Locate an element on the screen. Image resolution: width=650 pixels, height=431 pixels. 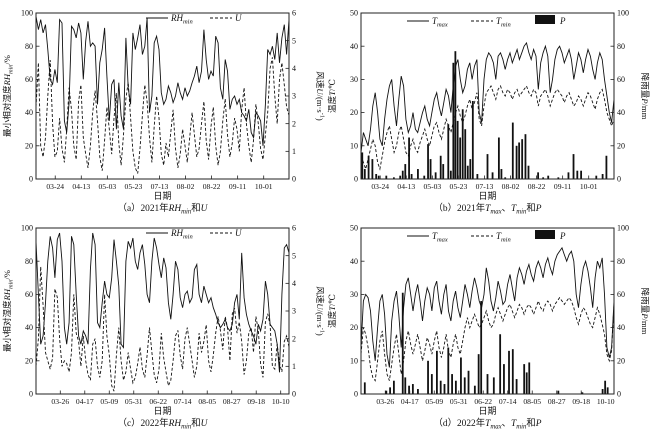
x-tick-label: 07-13 is located at coordinates (160, 186).